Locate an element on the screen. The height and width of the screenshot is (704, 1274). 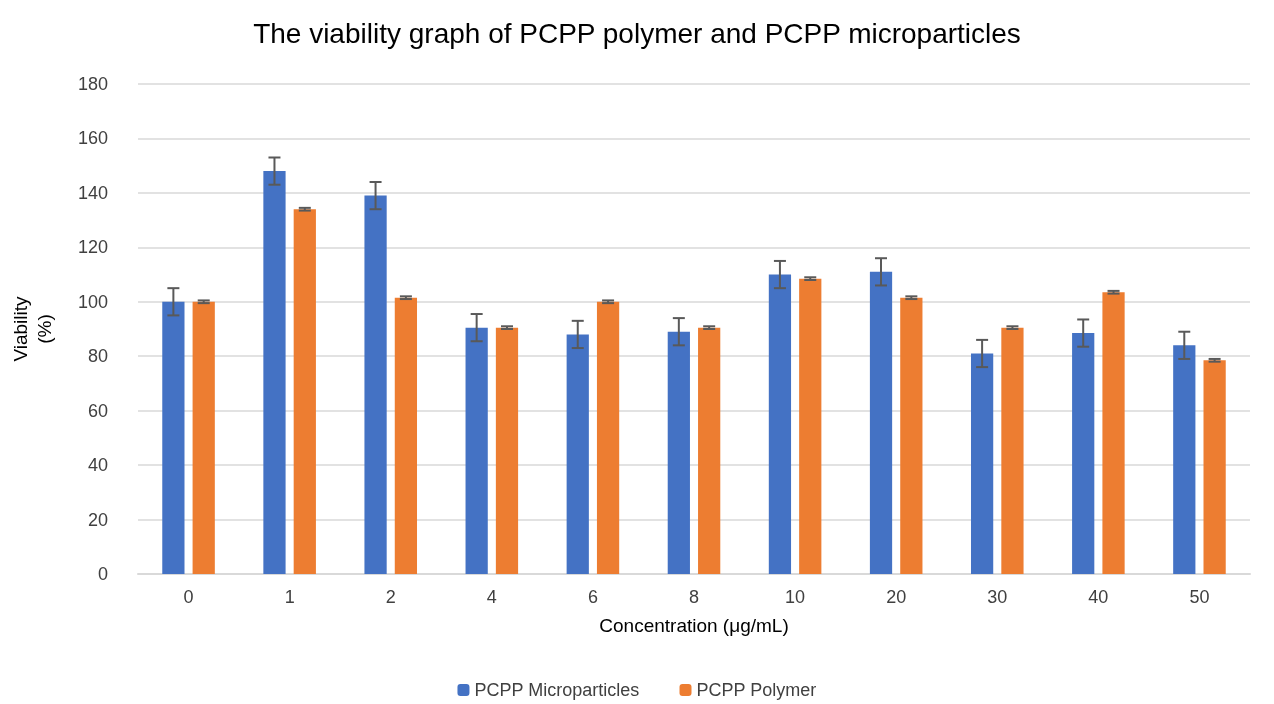
x-tick-label: 10 is located at coordinates (795, 597).